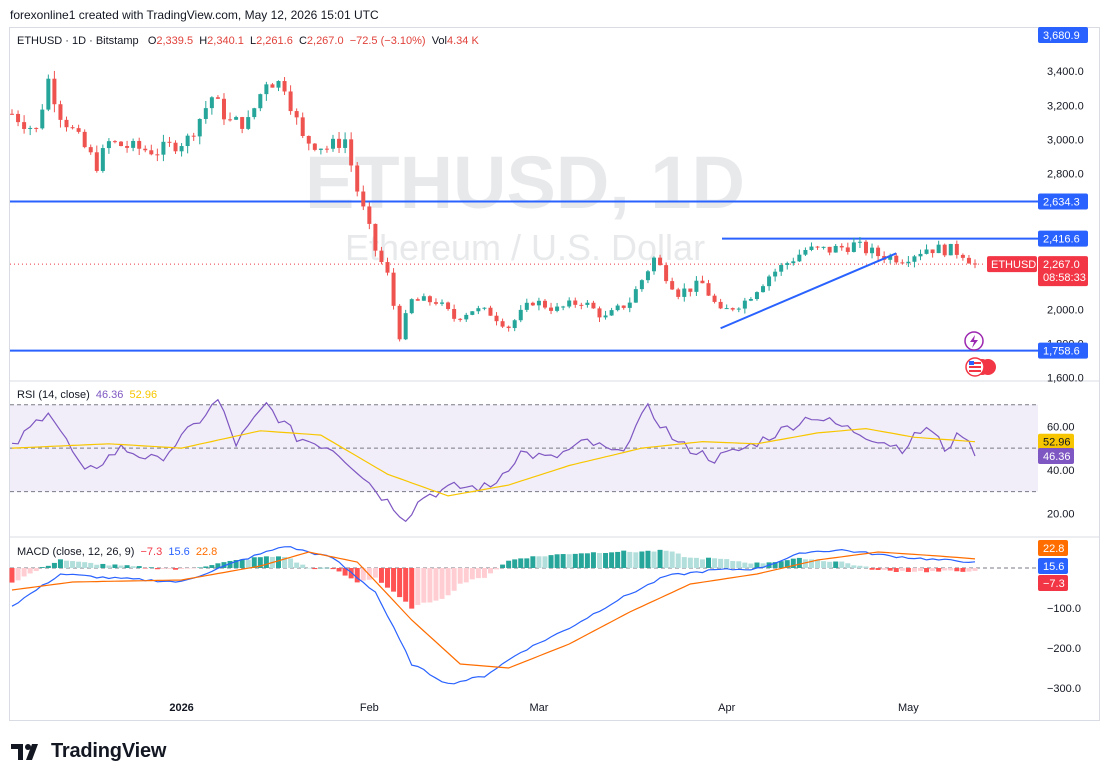  What do you see at coordinates (78, 41) in the screenshot?
I see `symbol-name: ETHUSD · 1D · Bitstamp` at bounding box center [78, 41].